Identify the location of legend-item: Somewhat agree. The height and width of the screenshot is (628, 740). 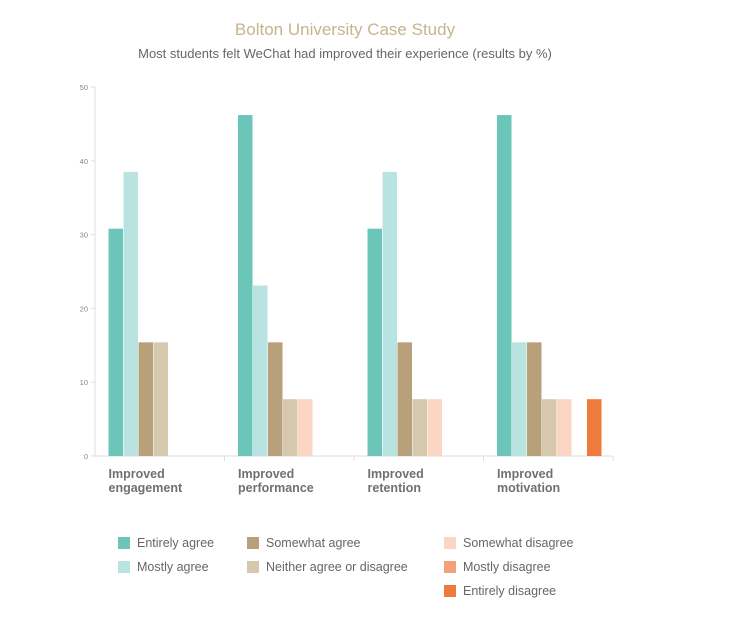
(304, 543).